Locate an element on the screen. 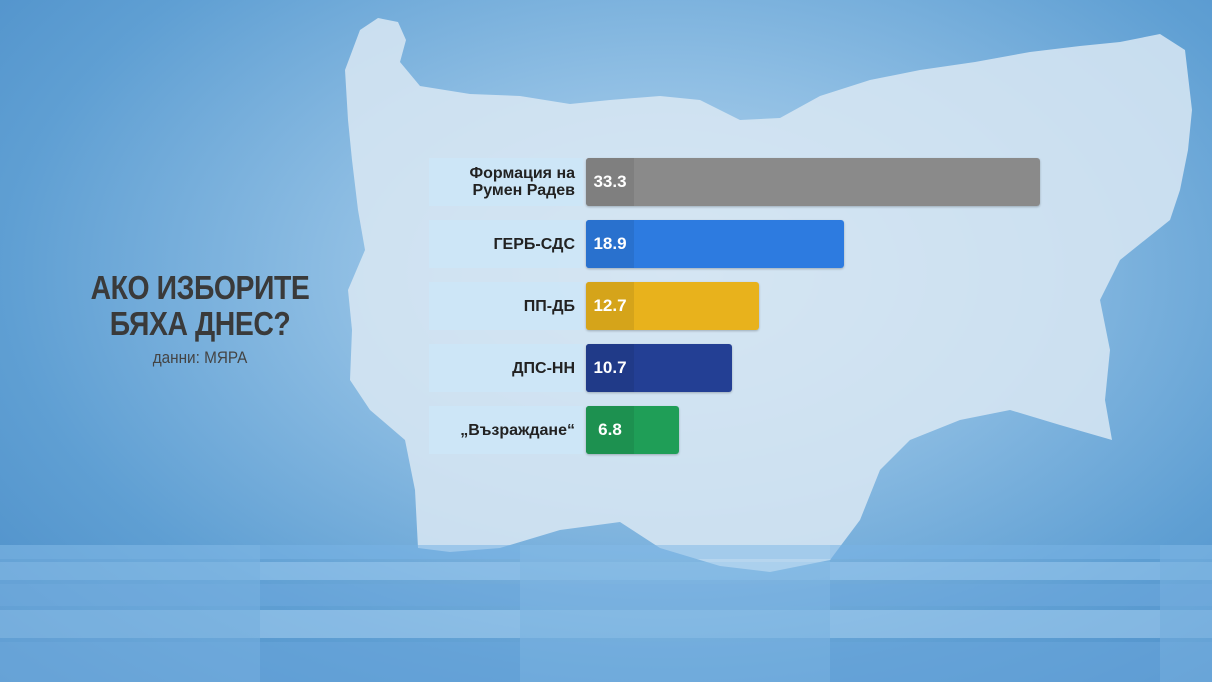 This screenshot has width=1212, height=682. bar-value-label: 10.7 is located at coordinates (610, 367).